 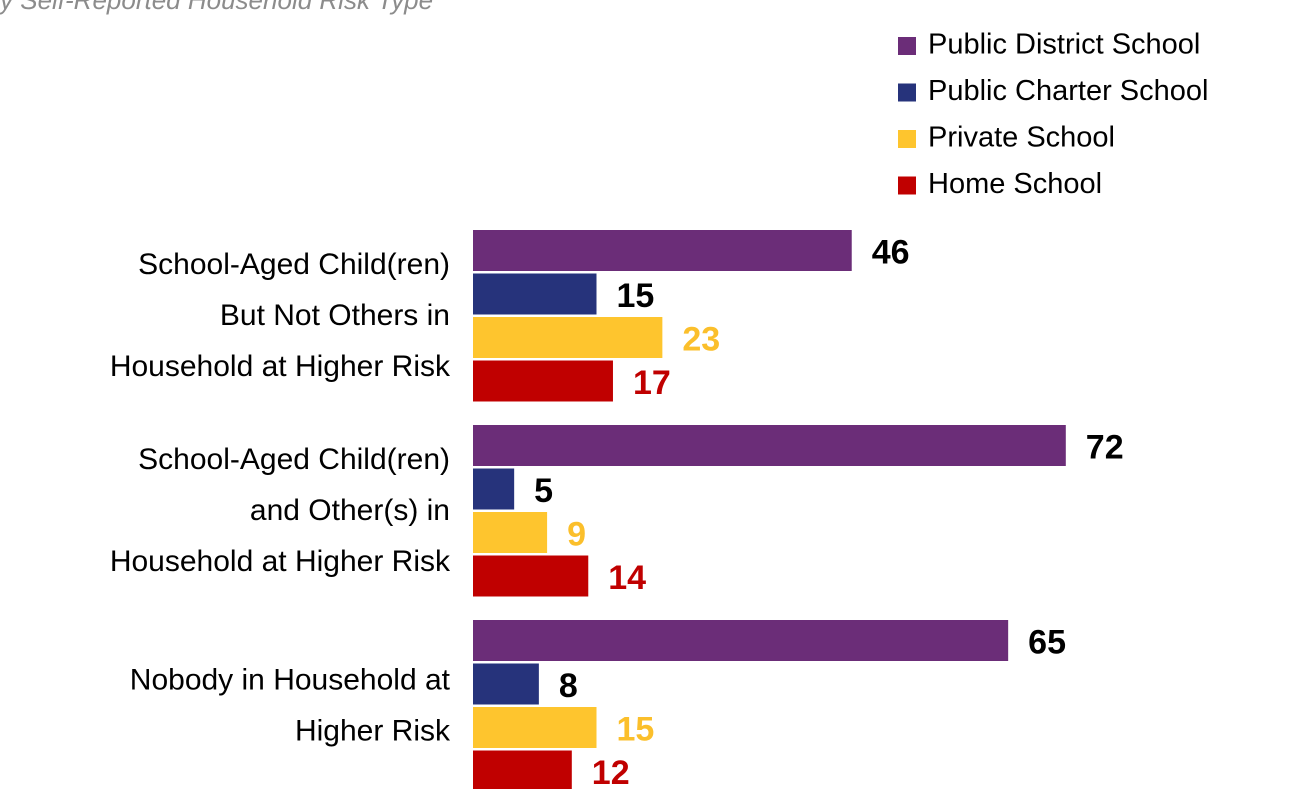 I want to click on value-label: 9, so click(x=576, y=534).